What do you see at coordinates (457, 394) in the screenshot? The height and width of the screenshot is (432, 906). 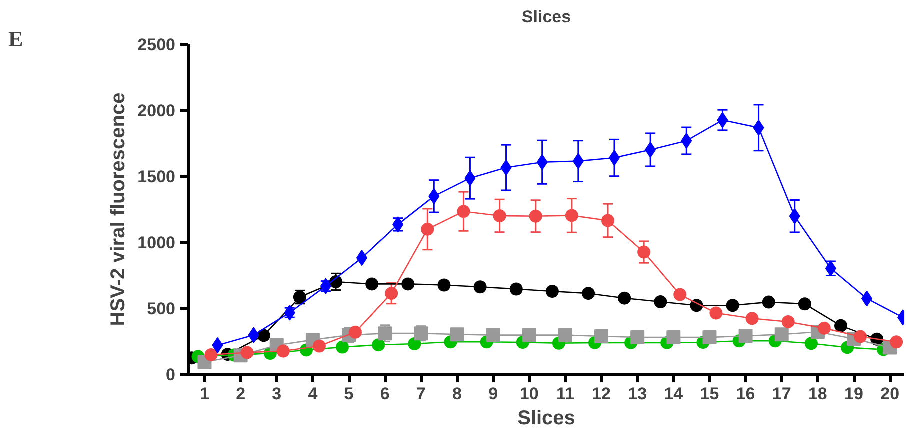 I see `x-tick-label: 8` at bounding box center [457, 394].